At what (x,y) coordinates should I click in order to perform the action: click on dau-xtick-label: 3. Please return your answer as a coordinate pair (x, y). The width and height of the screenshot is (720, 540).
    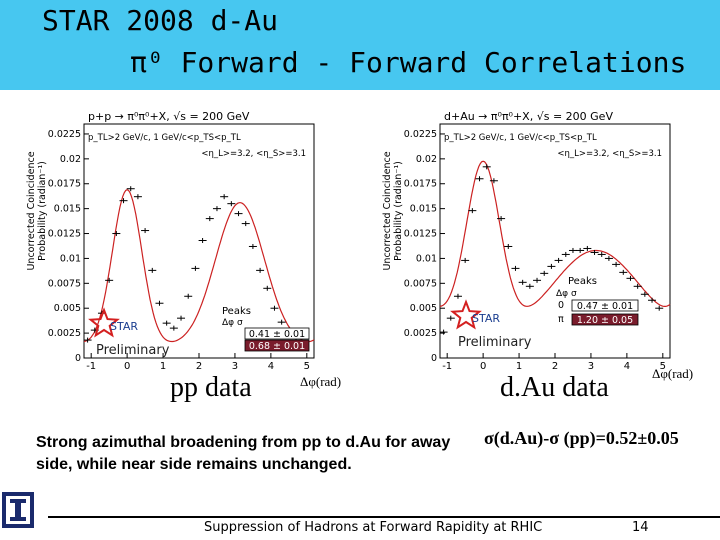
    Looking at the image, I should click on (591, 366).